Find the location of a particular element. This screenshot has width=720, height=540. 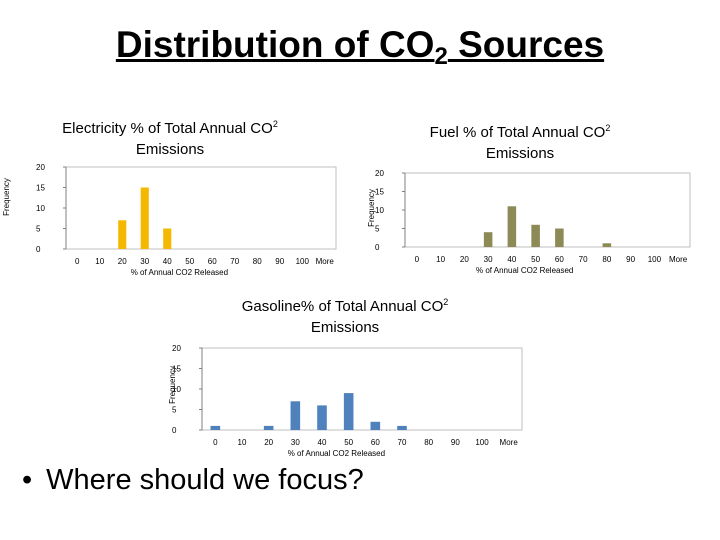

gasoline-title-text: Gasoline% of Total Annual CO is located at coordinates (342, 306).